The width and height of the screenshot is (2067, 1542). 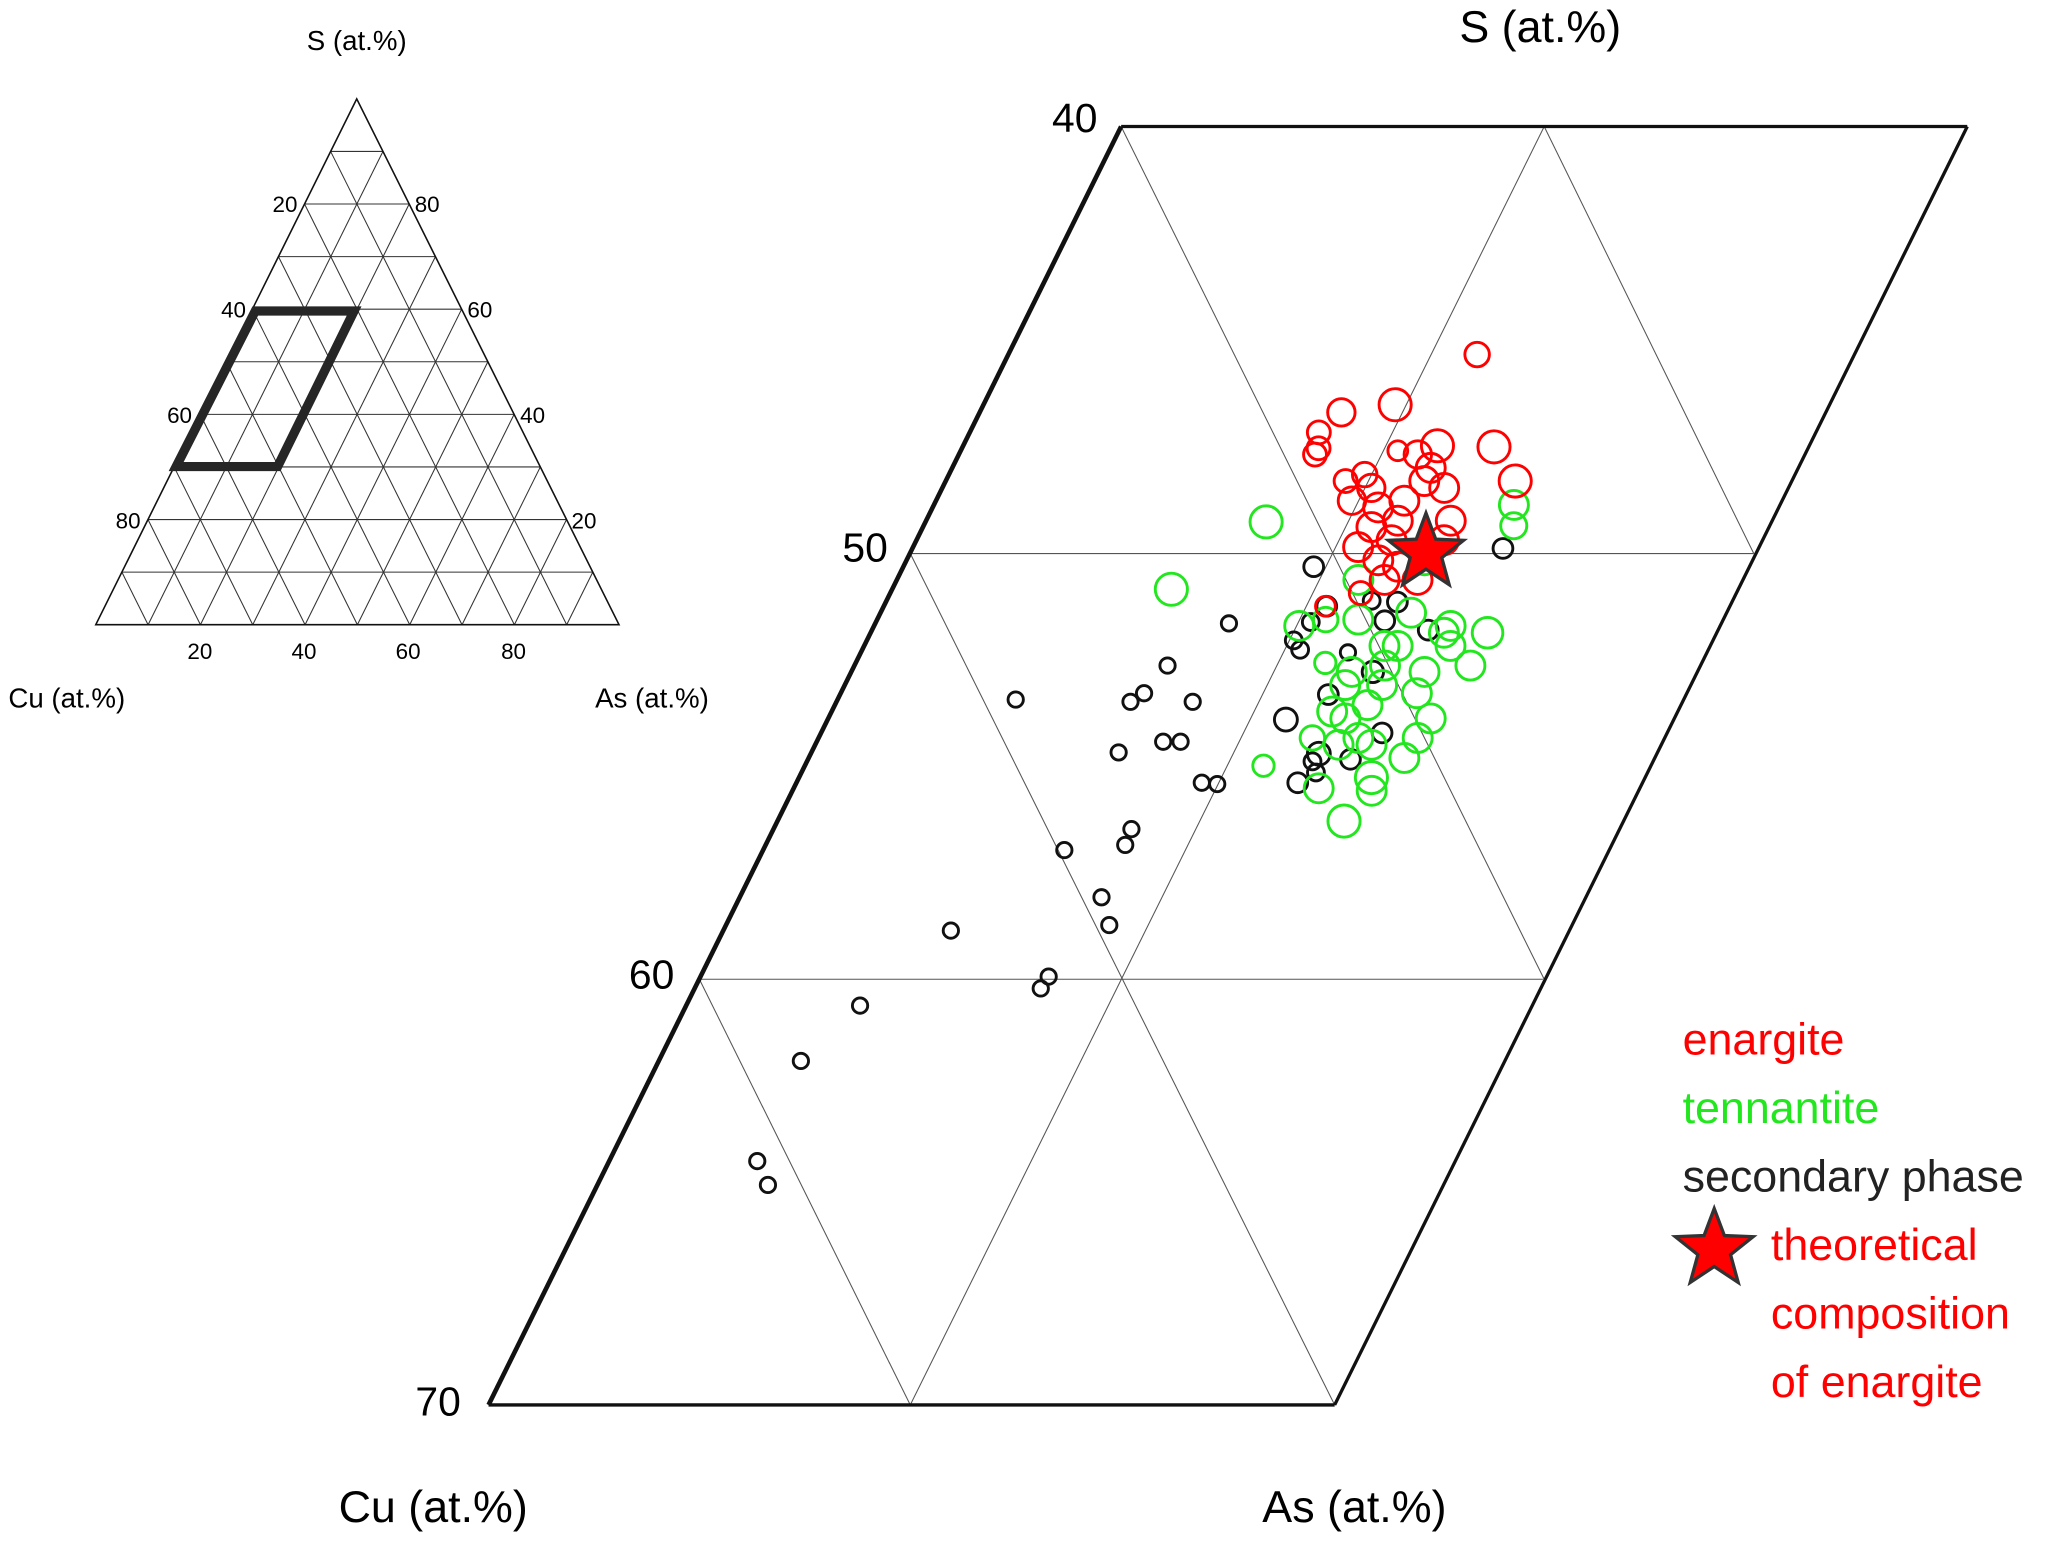 What do you see at coordinates (532, 415) in the screenshot?
I see `inset-right-tick: 40` at bounding box center [532, 415].